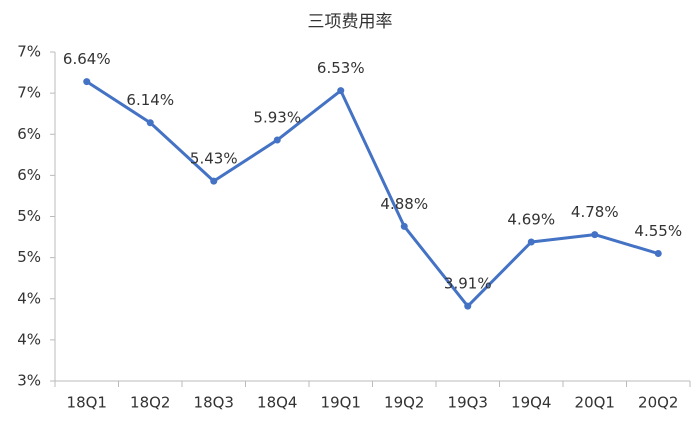 This screenshot has height=425, width=700. Describe the element at coordinates (595, 212) in the screenshot. I see `data-label: 4.78%` at that location.